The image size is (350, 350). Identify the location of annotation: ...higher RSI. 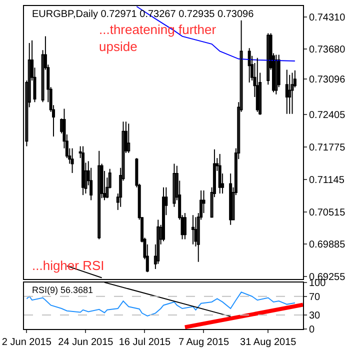
(68, 265).